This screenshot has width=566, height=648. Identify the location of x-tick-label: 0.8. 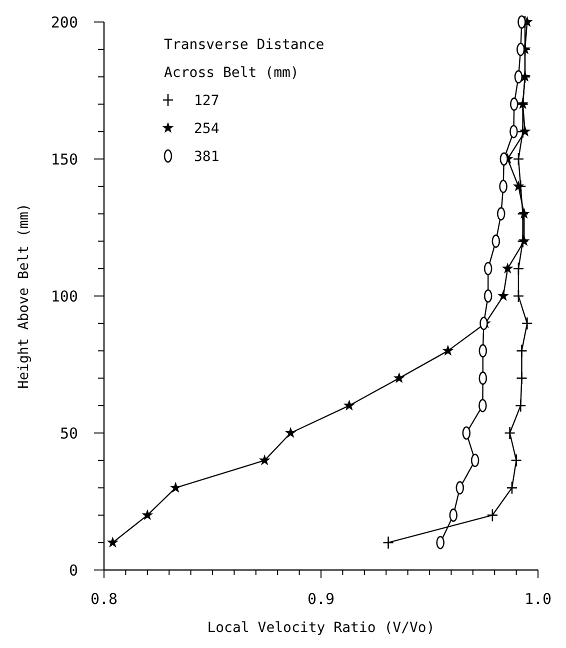
(104, 599).